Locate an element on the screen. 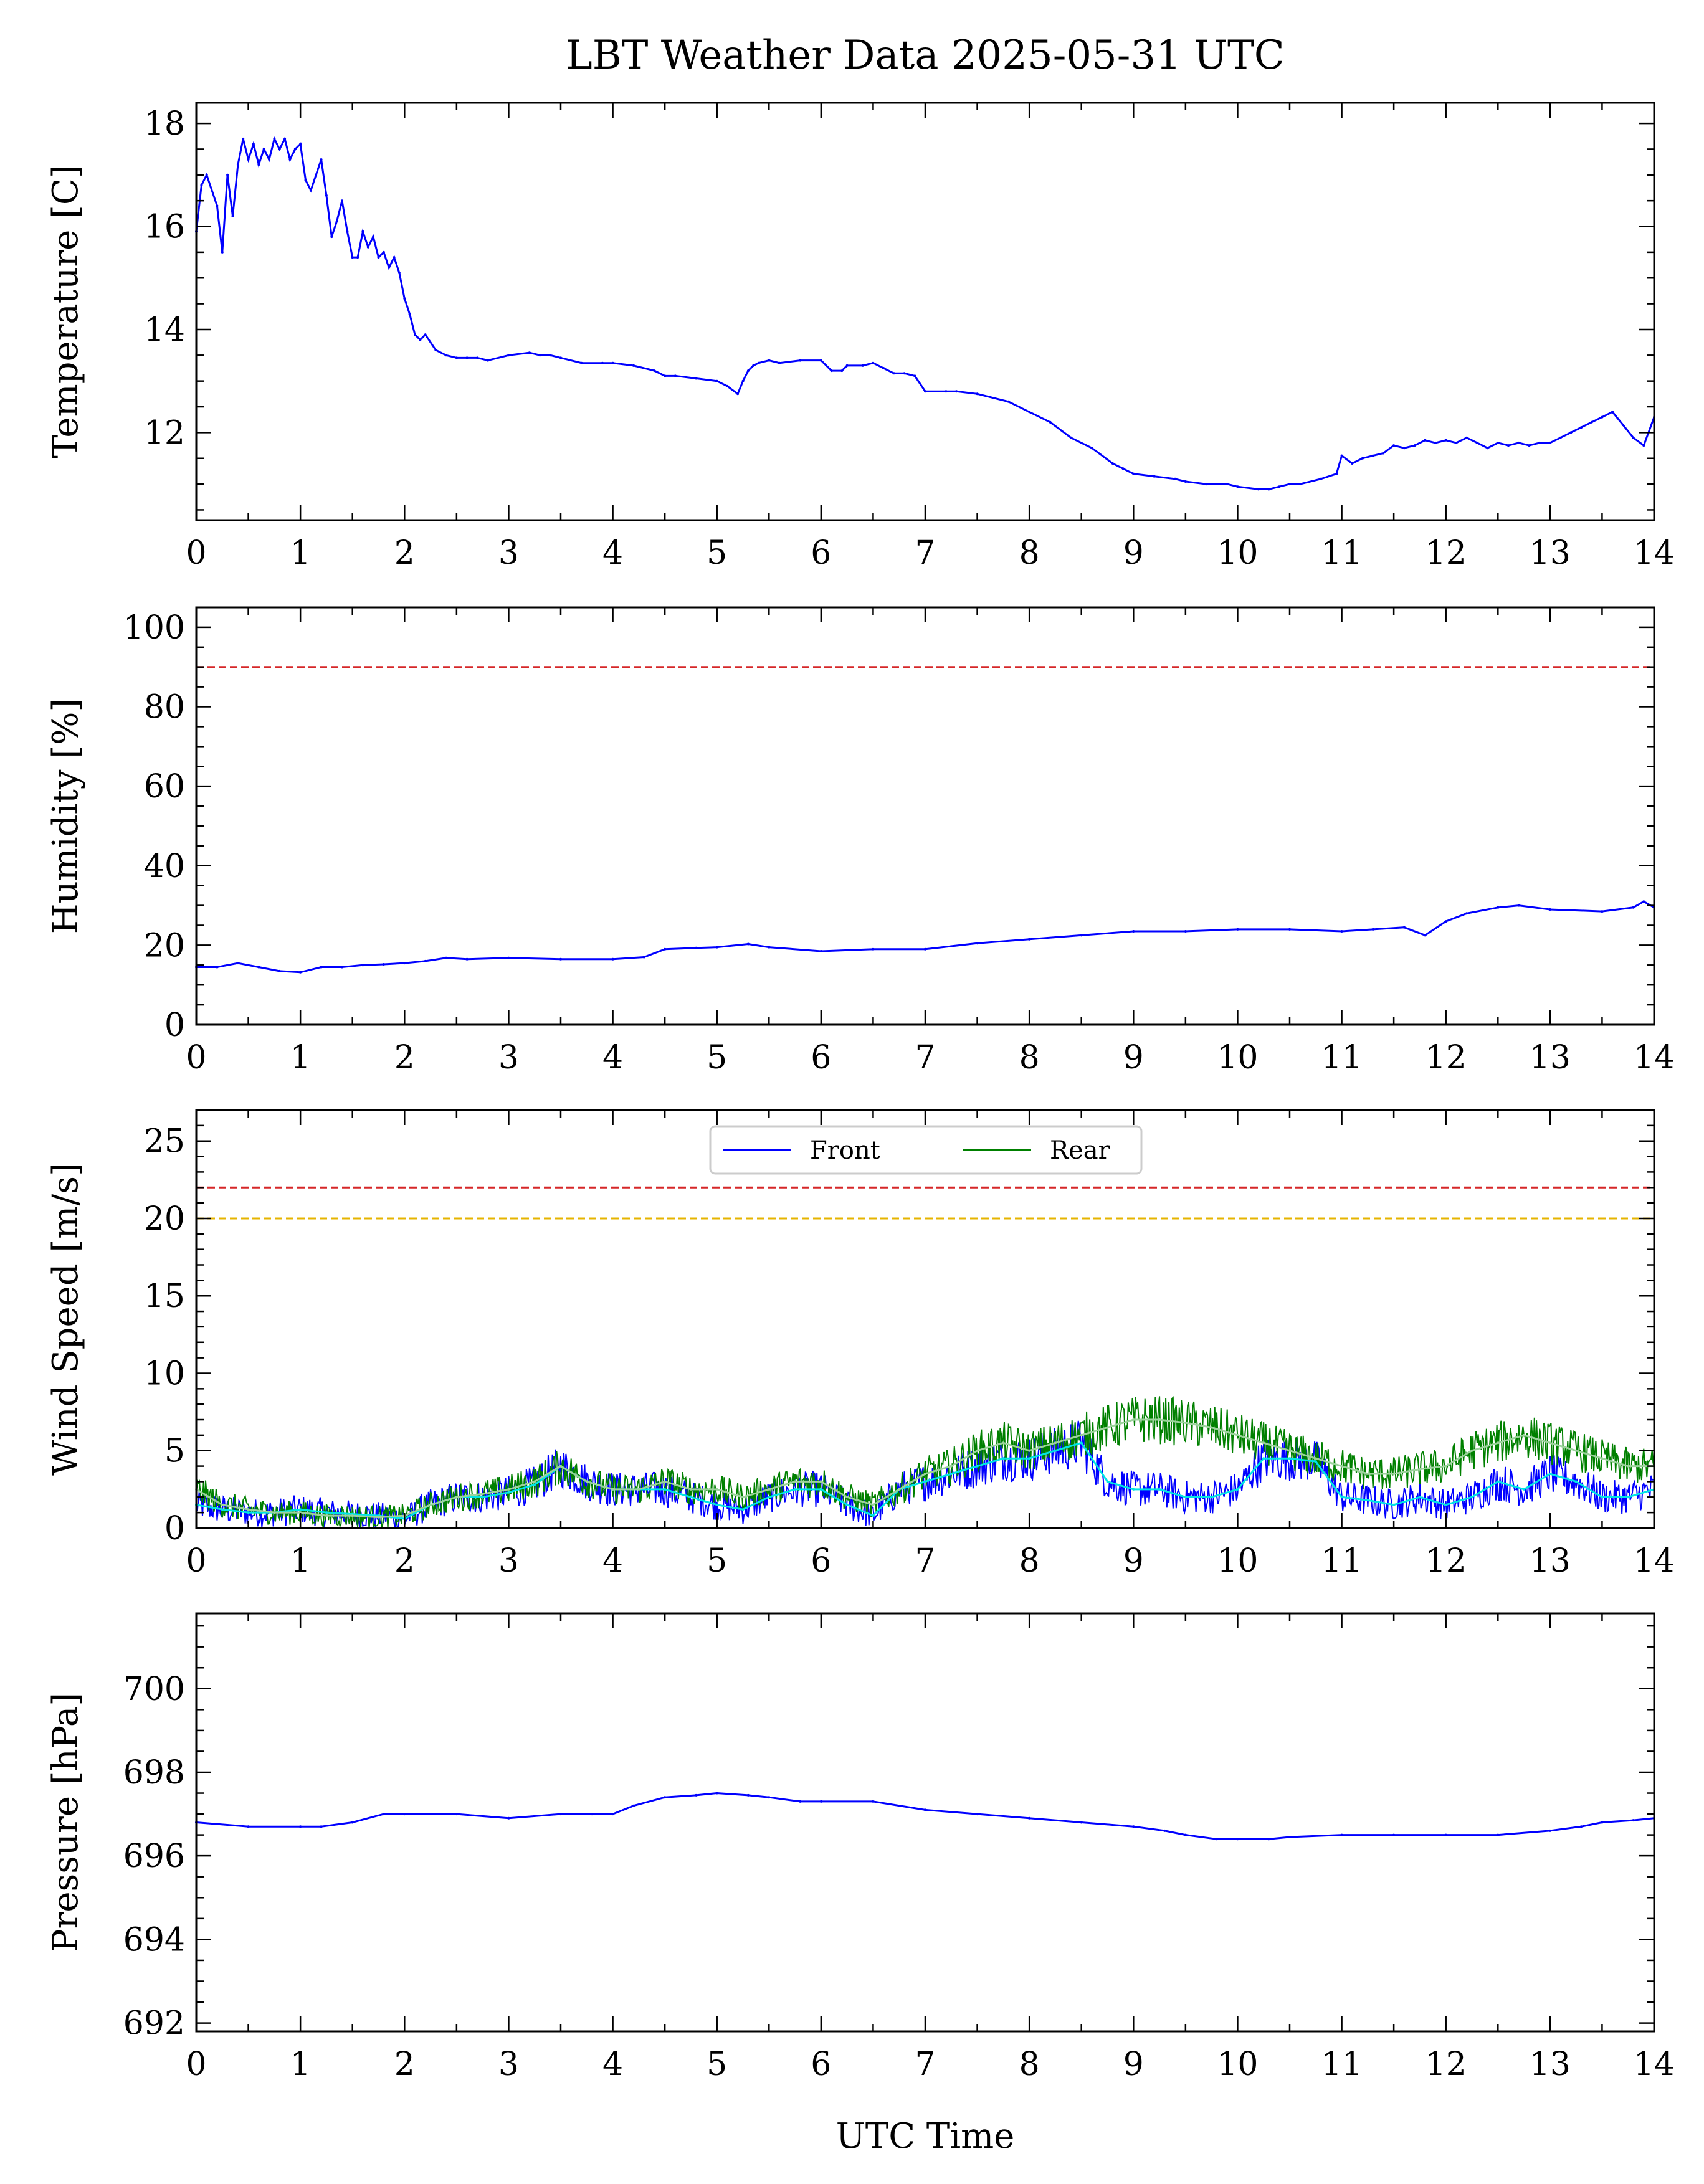 The height and width of the screenshot is (2184, 1704). temperature-x-tick-label: 8 is located at coordinates (1029, 553).